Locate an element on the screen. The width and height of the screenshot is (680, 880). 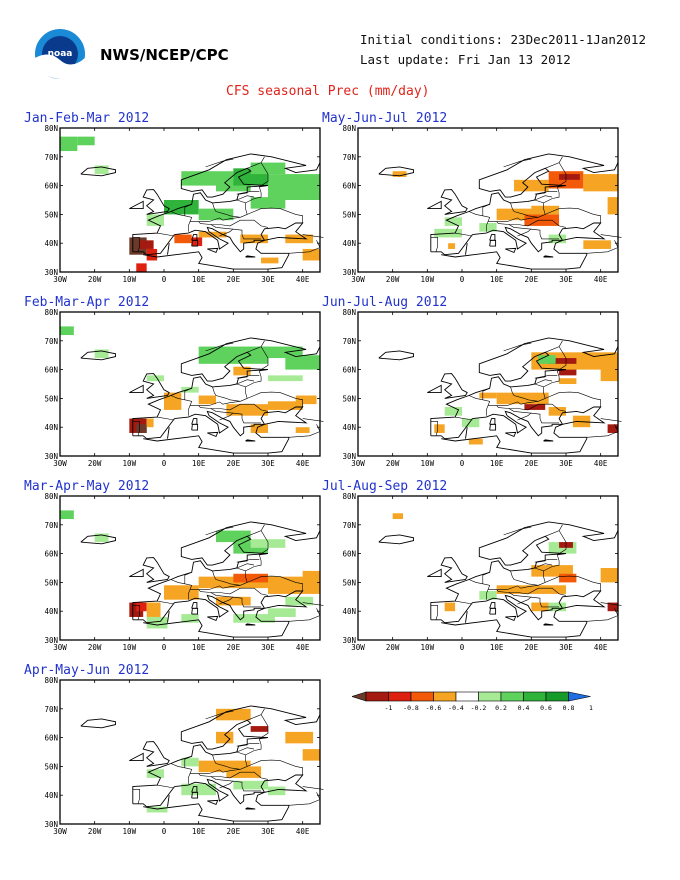
color-scale-legend: -1 -0.8 -0.6 -0.4 -0.2 0.2 0.4 0.6 0.8 1 is located at coordinates (472, 701).